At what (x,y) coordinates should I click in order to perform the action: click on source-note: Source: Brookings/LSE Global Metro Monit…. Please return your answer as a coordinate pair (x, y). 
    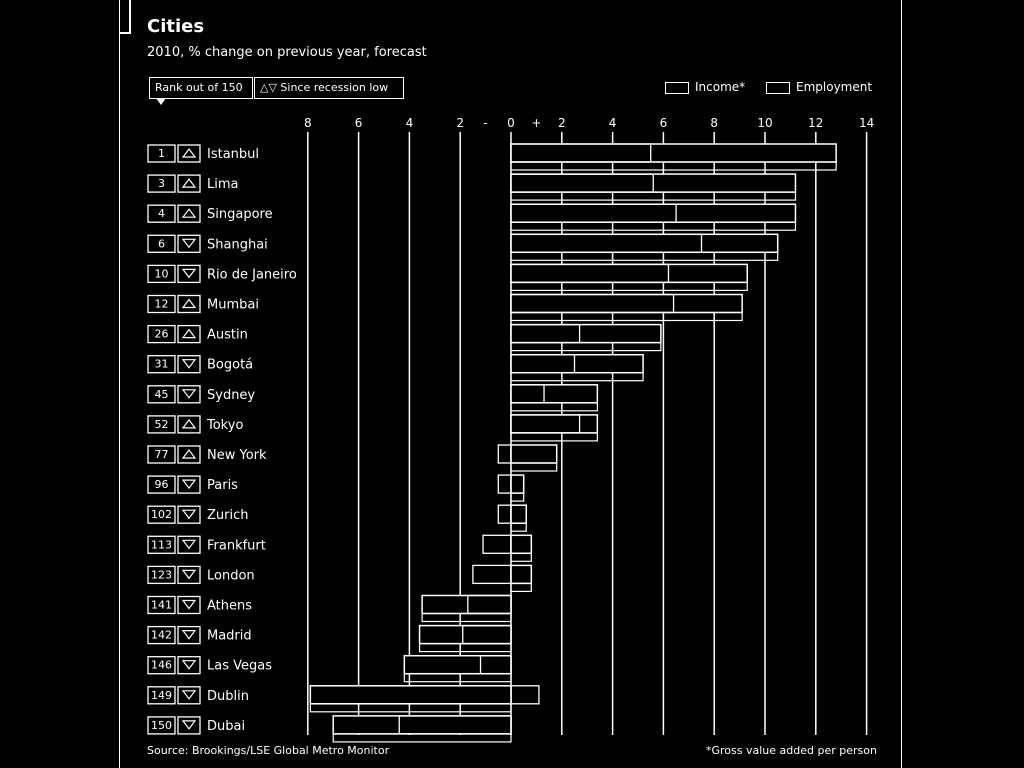
    Looking at the image, I should click on (268, 750).